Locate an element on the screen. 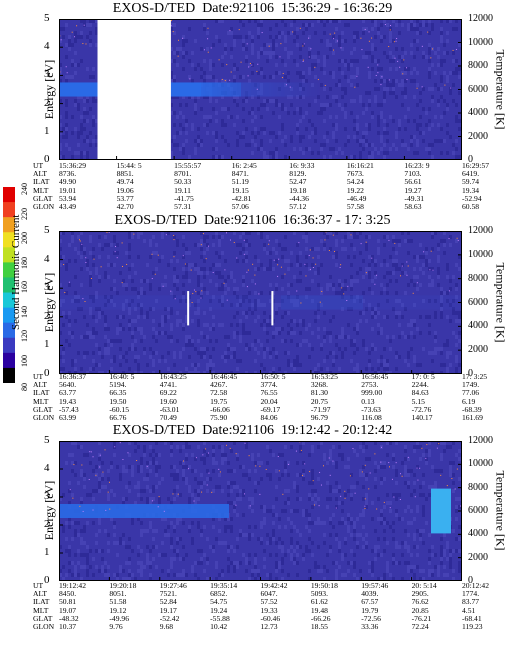 The image size is (505, 649). table-cell: 19:42:42 is located at coordinates (274, 585).